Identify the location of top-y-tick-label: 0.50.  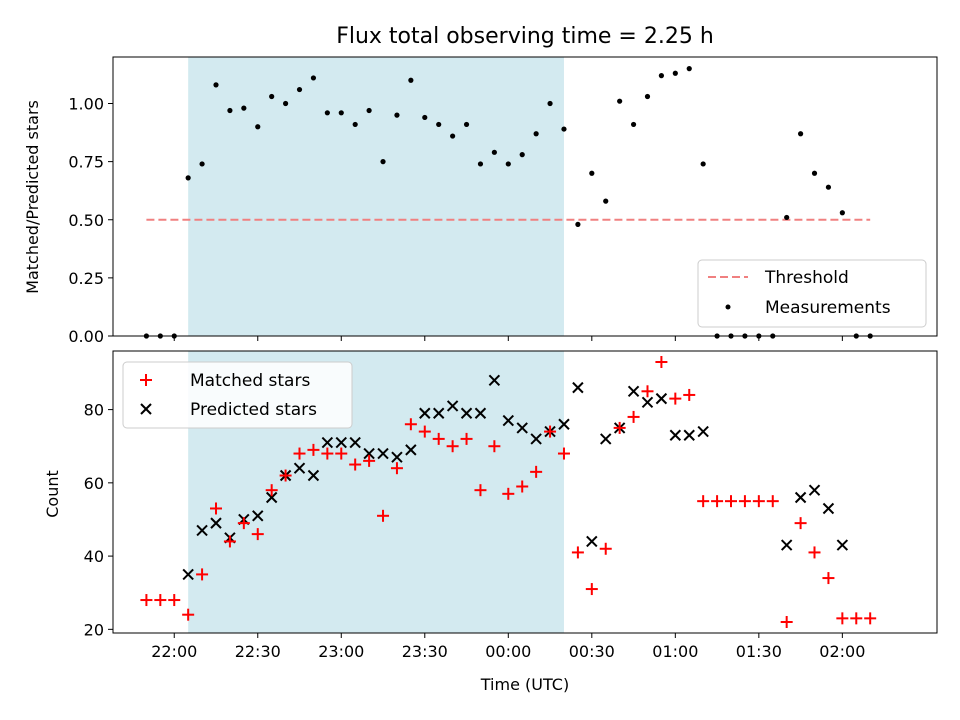
(86, 220).